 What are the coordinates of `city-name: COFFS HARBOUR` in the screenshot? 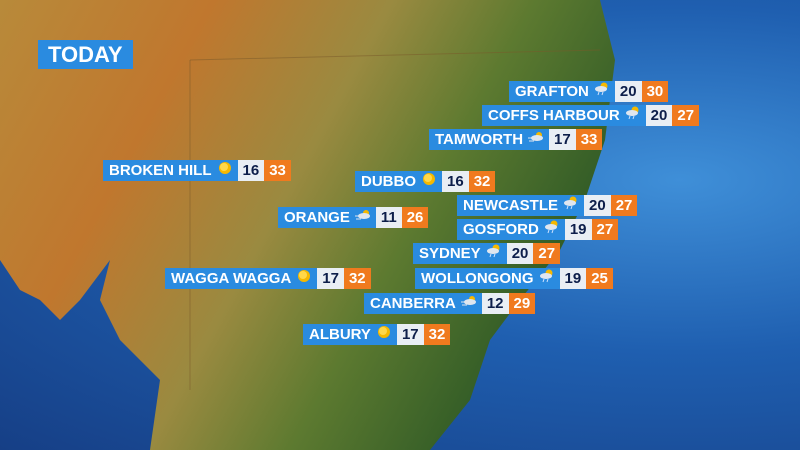 It's located at (554, 115).